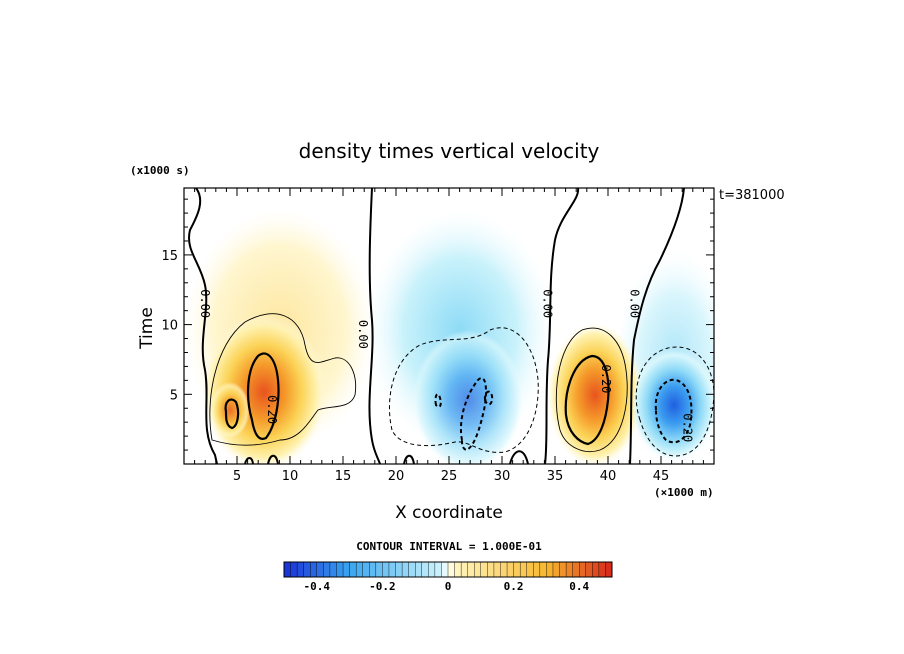 The image size is (904, 654). I want to click on chart-title: density times vertical velocity, so click(449, 151).